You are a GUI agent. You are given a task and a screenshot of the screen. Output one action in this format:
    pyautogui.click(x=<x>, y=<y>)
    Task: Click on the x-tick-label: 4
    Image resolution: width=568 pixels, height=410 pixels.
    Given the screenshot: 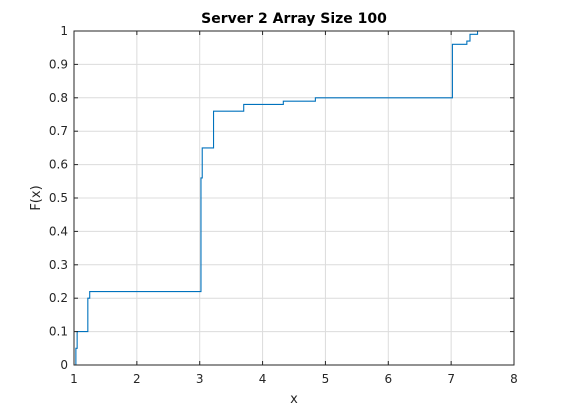 What is the action you would take?
    pyautogui.click(x=263, y=379)
    